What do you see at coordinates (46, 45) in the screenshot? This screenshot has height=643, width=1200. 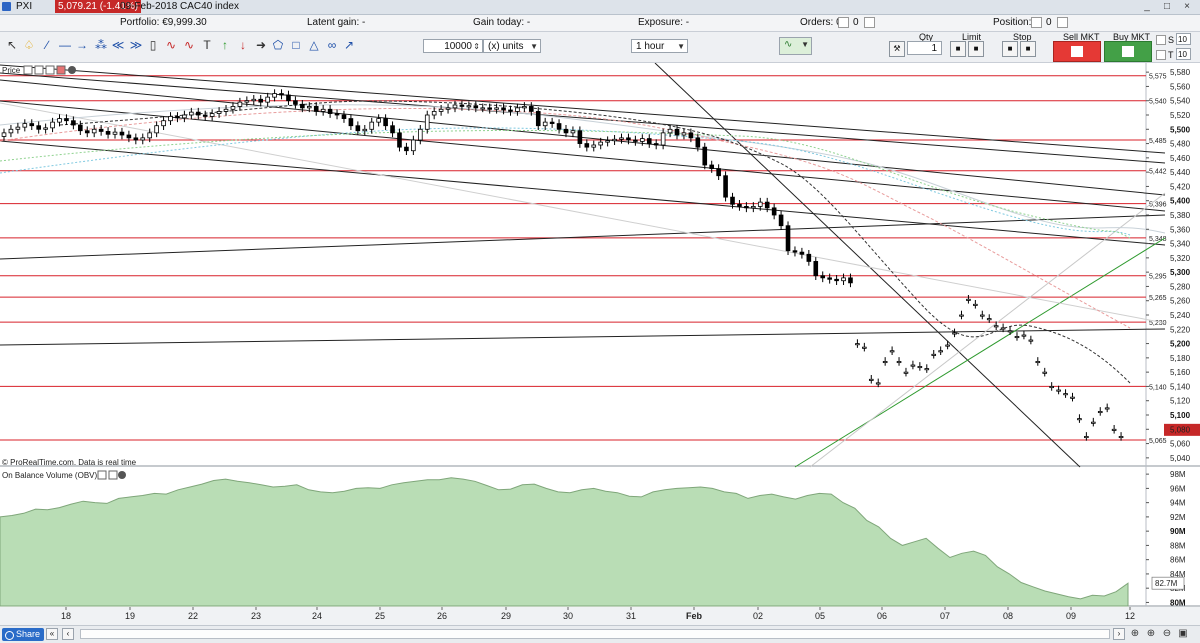 I see `line-tool-icon: ∕` at bounding box center [46, 45].